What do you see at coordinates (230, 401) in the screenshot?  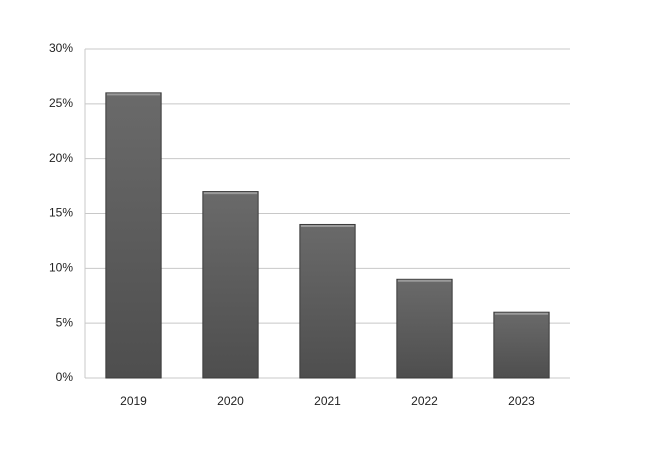 I see `x-tick-label: 2020` at bounding box center [230, 401].